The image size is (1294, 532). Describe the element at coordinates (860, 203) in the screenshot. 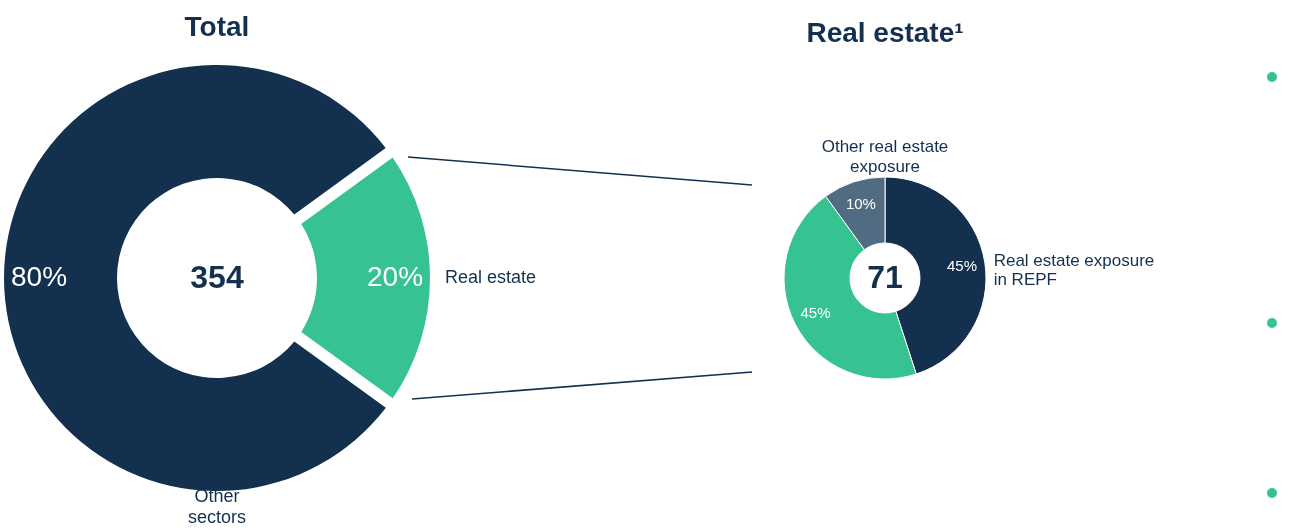

I see `data-label: 10%` at that location.